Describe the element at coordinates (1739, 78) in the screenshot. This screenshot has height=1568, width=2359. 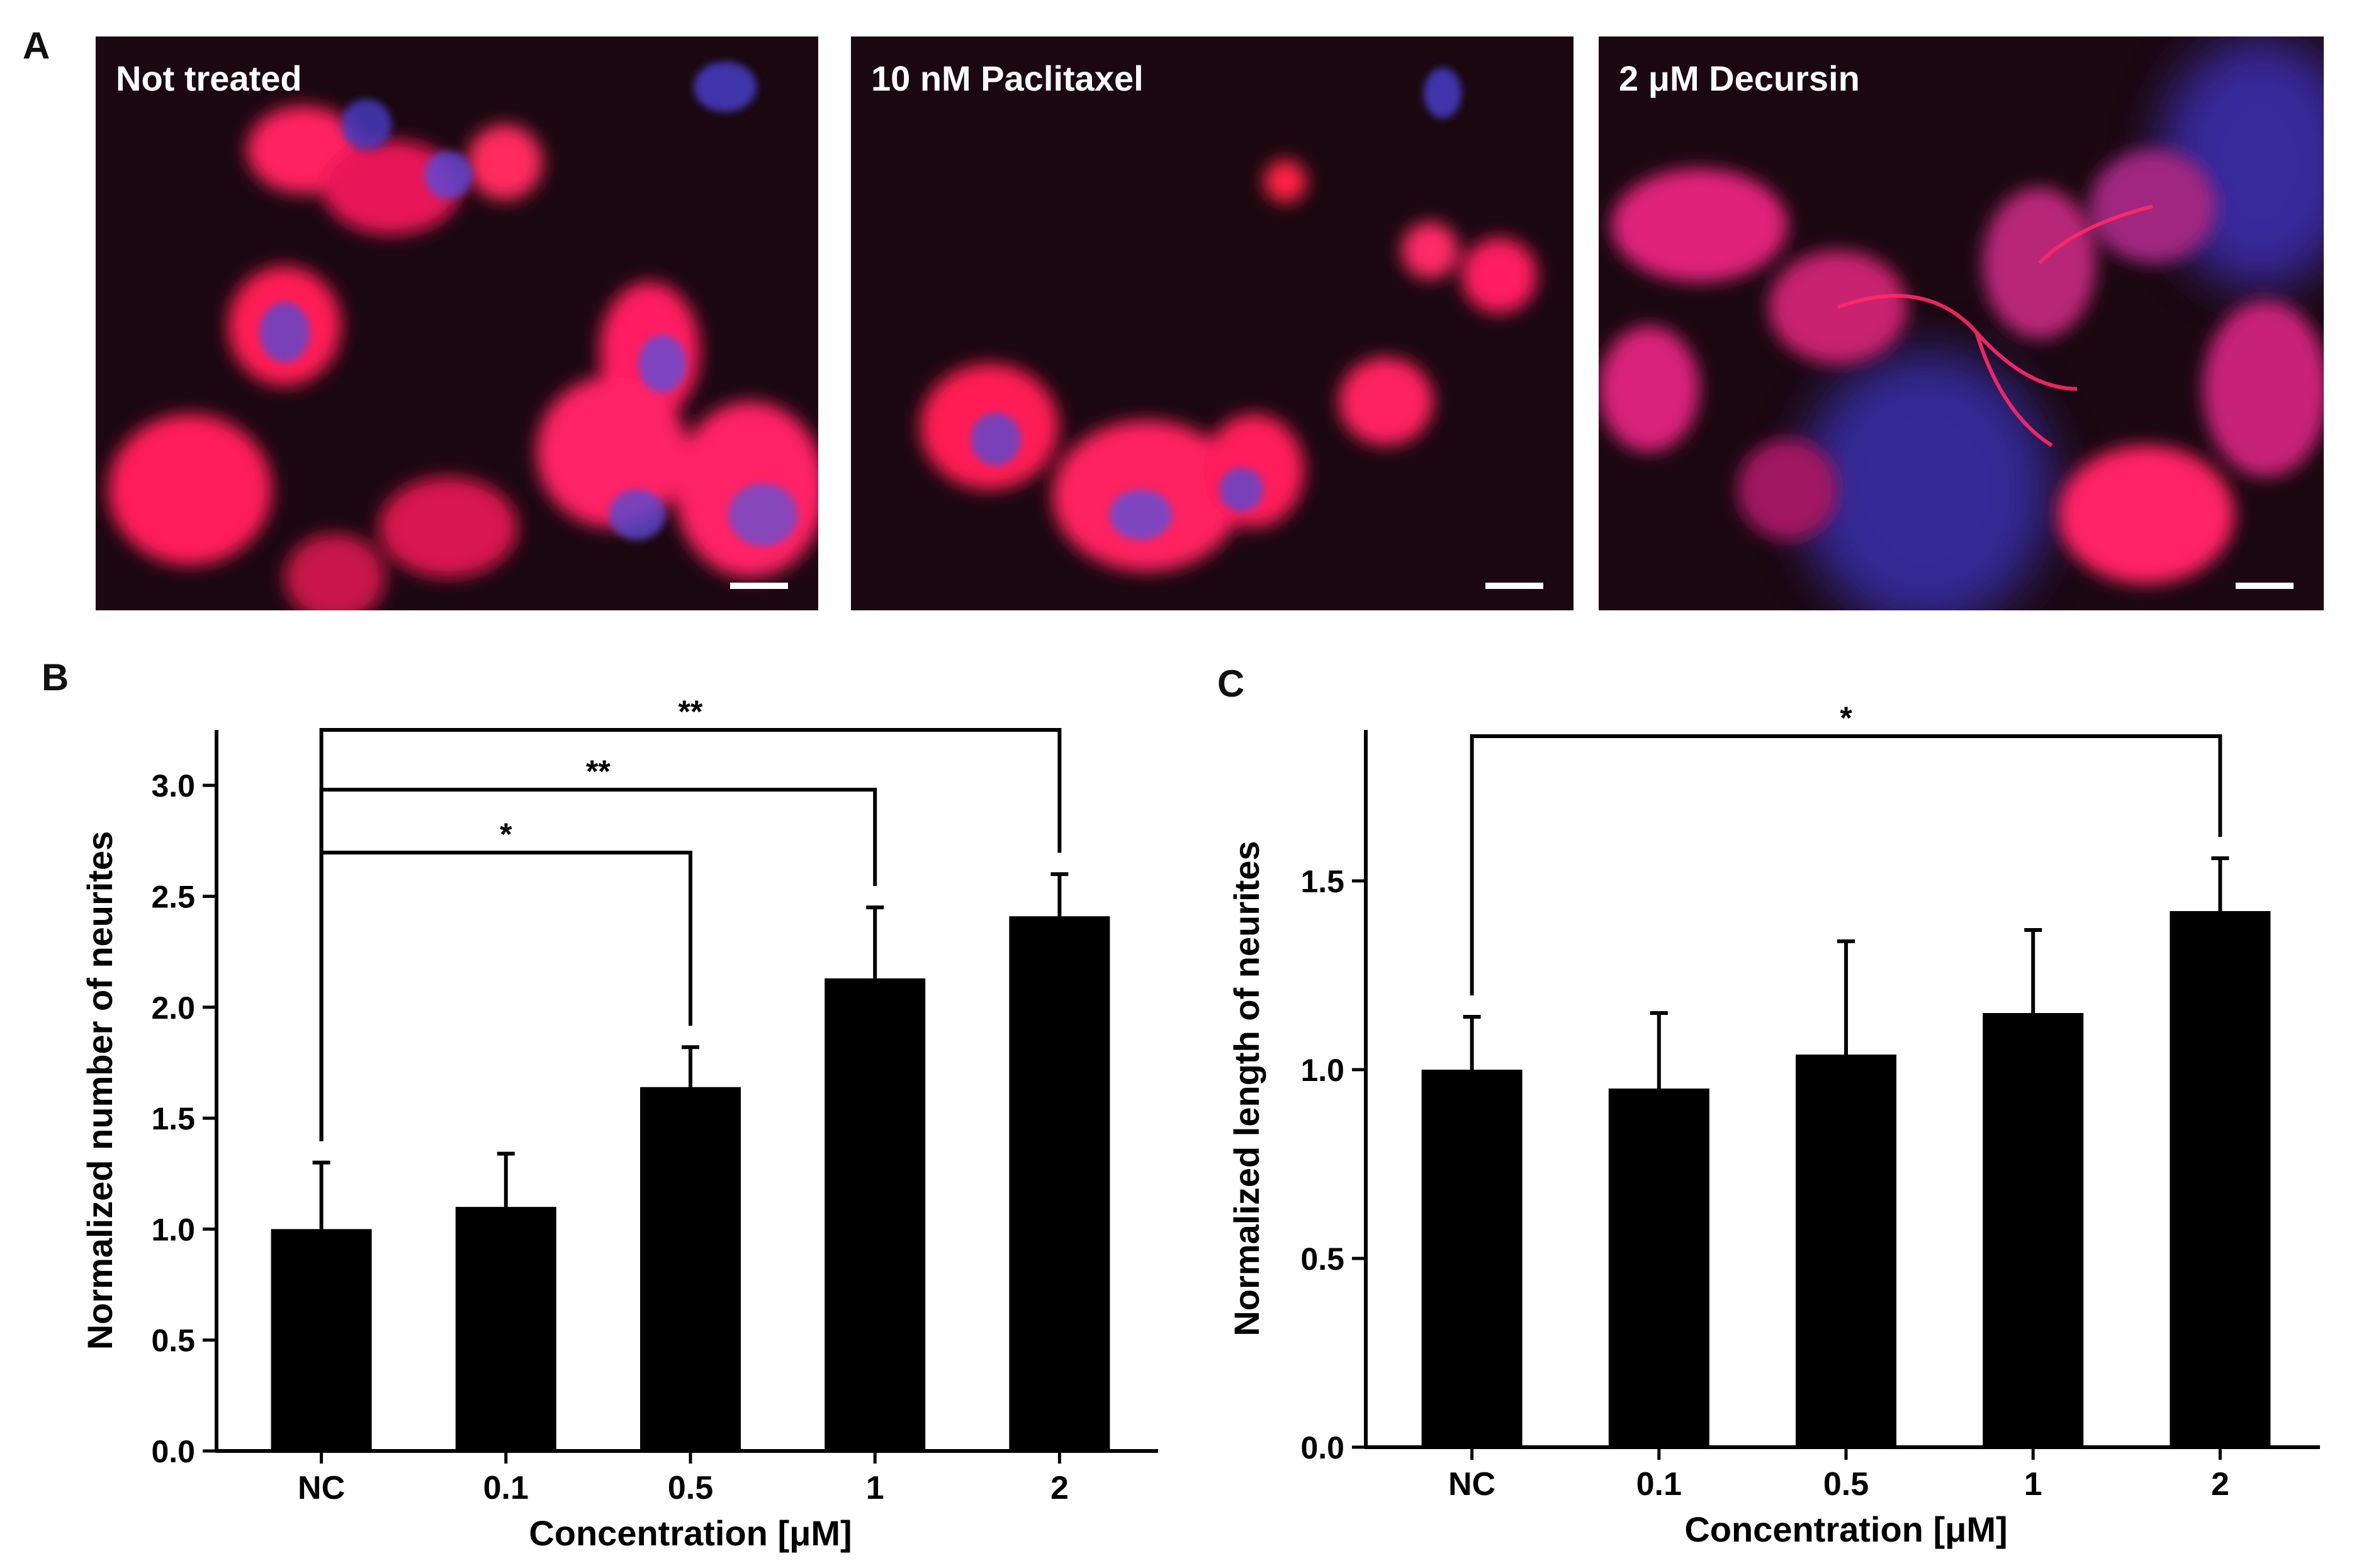
I see `micrograph-label: 2 μM Decursin` at that location.